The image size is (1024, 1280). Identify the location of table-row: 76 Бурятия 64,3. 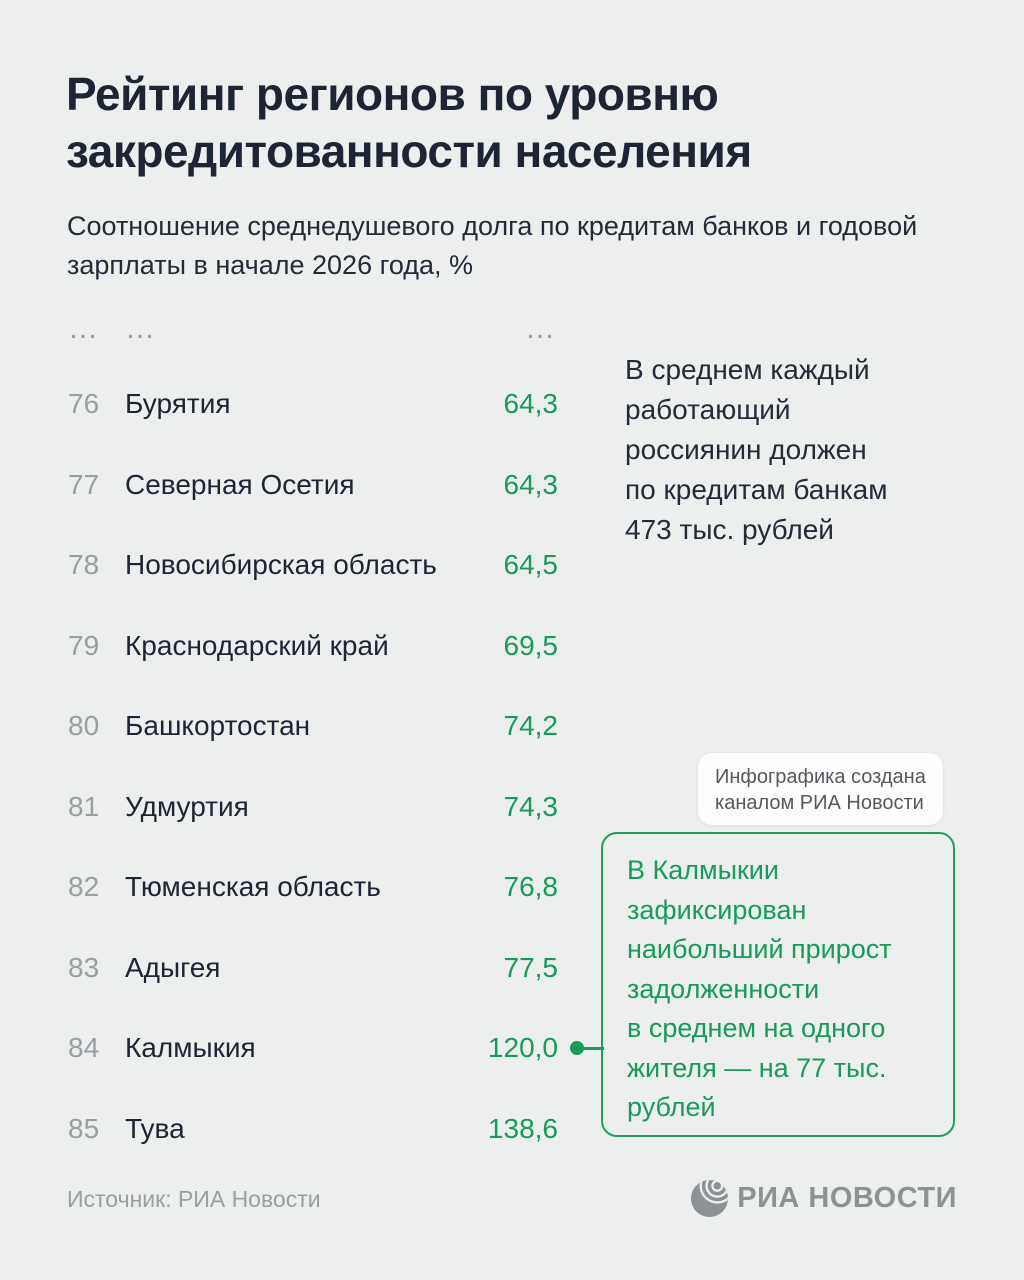
(313, 404).